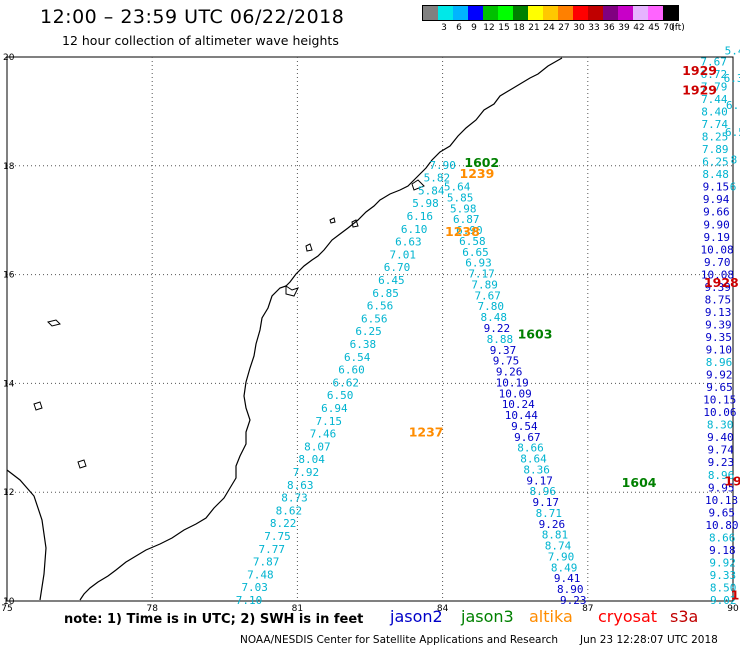  What do you see at coordinates (684, 616) in the screenshot?
I see `satellite-name-s3a: s3a` at bounding box center [684, 616].